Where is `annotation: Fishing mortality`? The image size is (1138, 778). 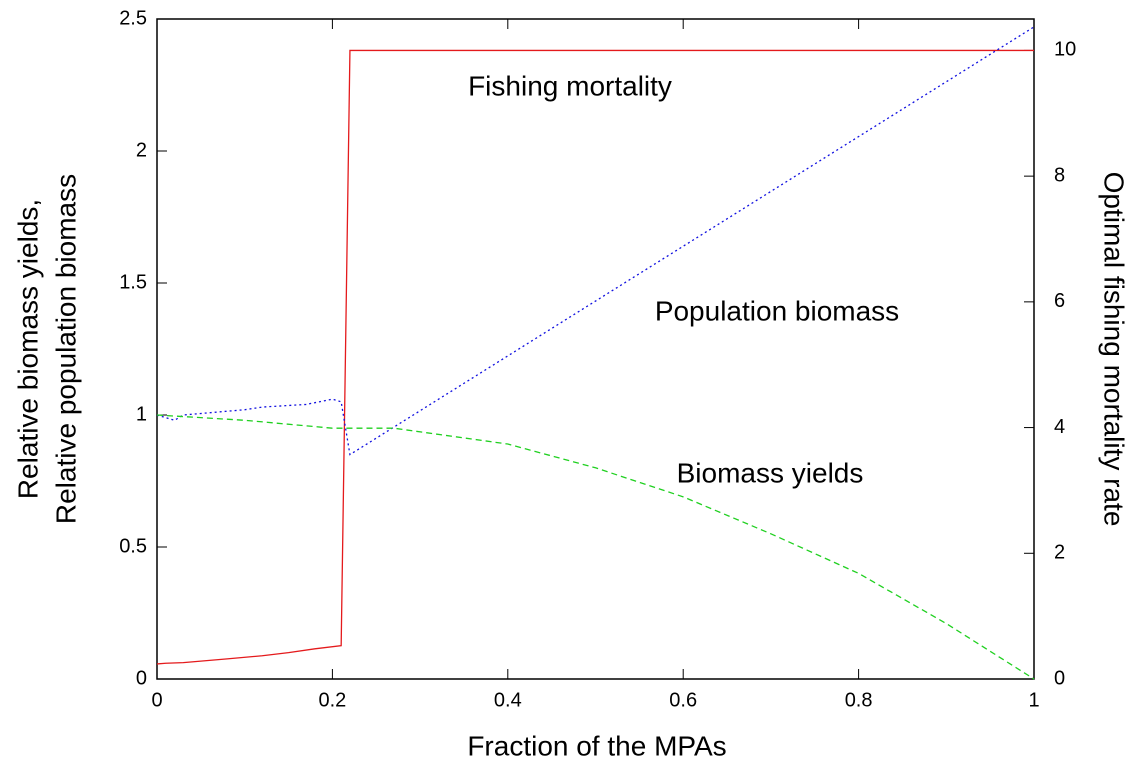 annotation: Fishing mortality is located at coordinates (570, 85).